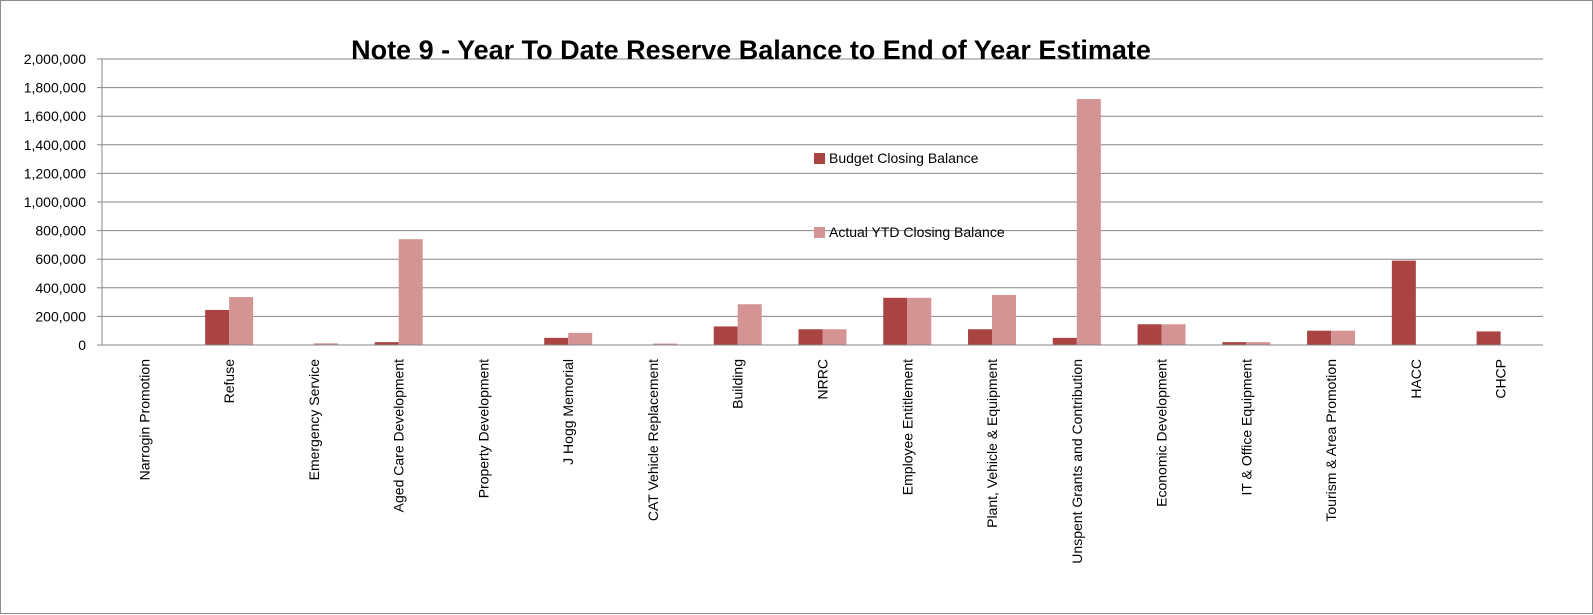  I want to click on y-tick-label: 400,000, so click(60, 288).